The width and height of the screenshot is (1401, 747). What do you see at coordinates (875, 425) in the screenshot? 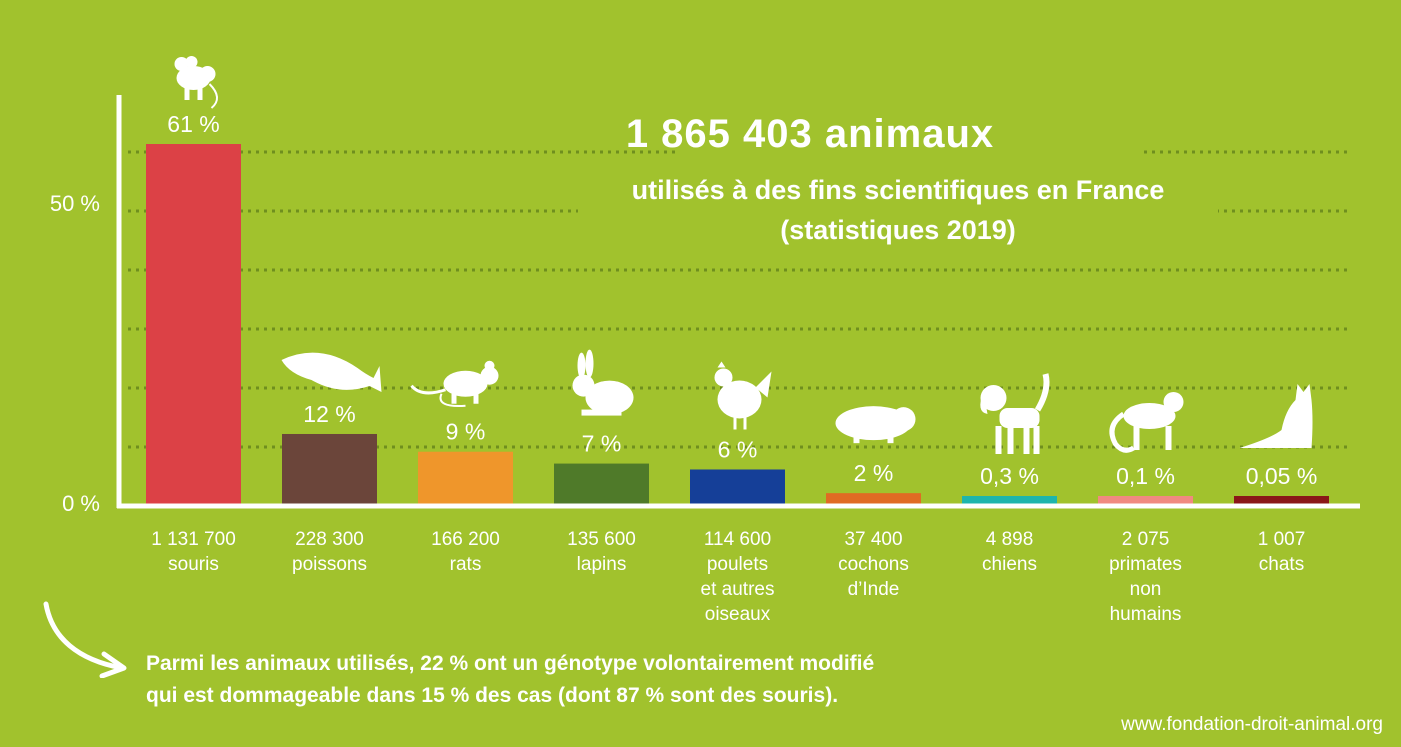
I see `guinea-pig-icon` at bounding box center [875, 425].